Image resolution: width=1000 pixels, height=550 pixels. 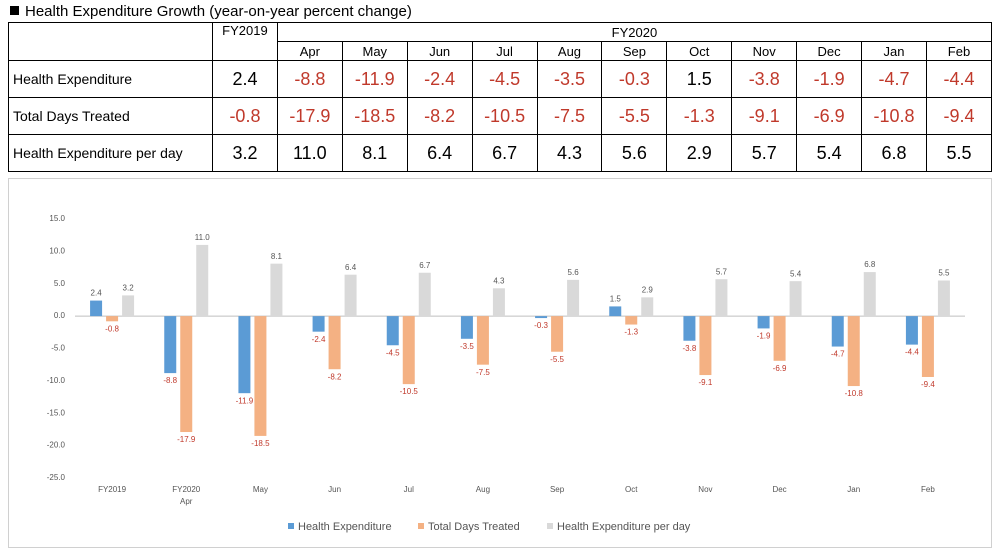 What do you see at coordinates (541, 325) in the screenshot?
I see `data-label: -0.3` at bounding box center [541, 325].